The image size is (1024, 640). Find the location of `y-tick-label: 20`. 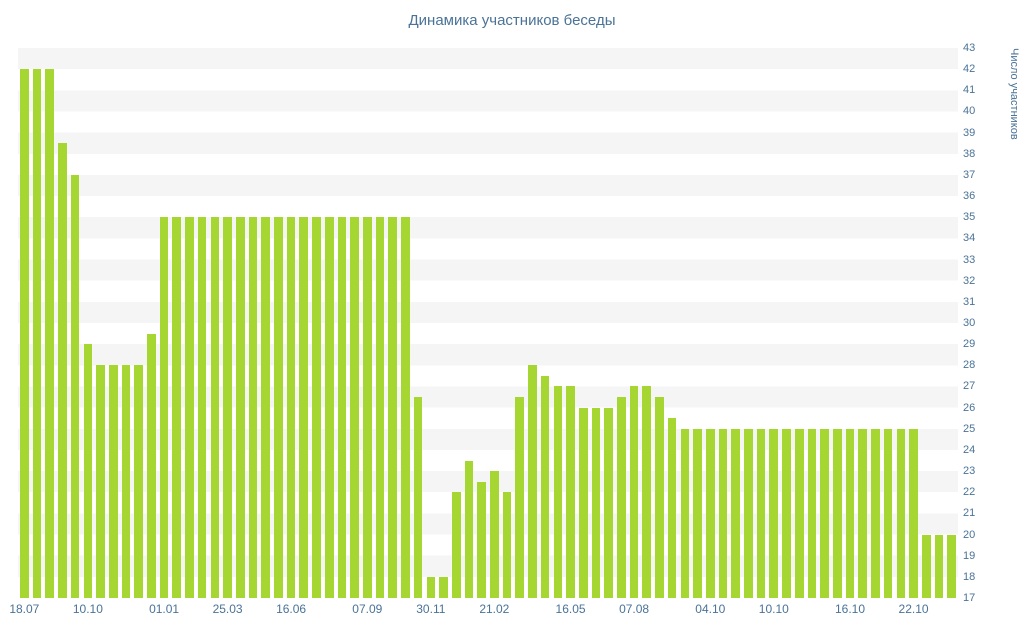

y-tick-label: 20 is located at coordinates (969, 534).